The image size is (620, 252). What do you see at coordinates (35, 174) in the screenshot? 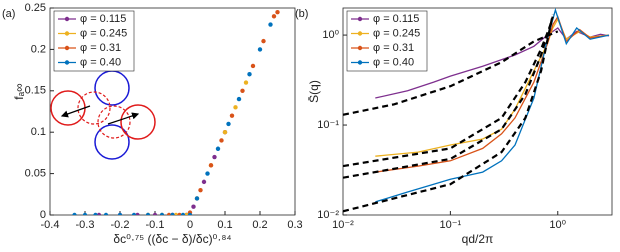
I see `y-tick-label: 0.05` at bounding box center [35, 174].